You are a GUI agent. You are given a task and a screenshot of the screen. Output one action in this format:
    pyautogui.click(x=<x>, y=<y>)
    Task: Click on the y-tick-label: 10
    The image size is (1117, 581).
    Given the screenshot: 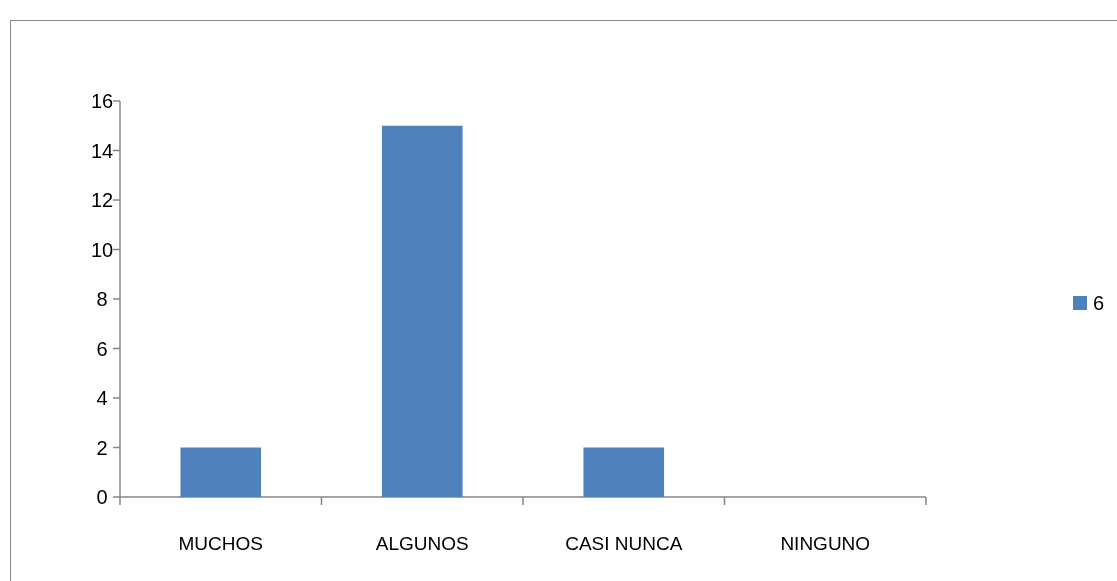 What is the action you would take?
    pyautogui.click(x=102, y=249)
    